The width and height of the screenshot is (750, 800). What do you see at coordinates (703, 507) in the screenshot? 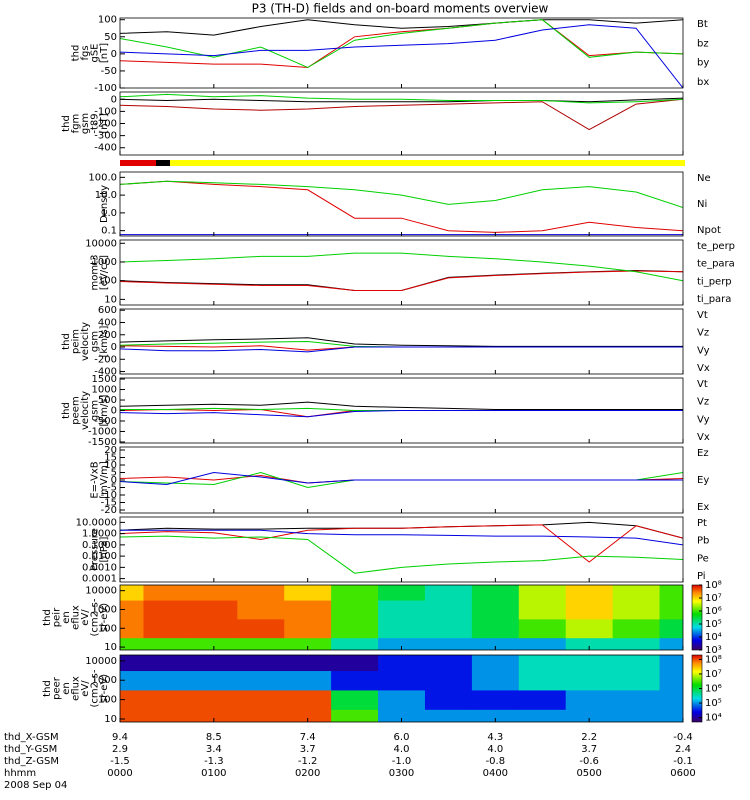
I see `legend-label: Ex` at bounding box center [703, 507].